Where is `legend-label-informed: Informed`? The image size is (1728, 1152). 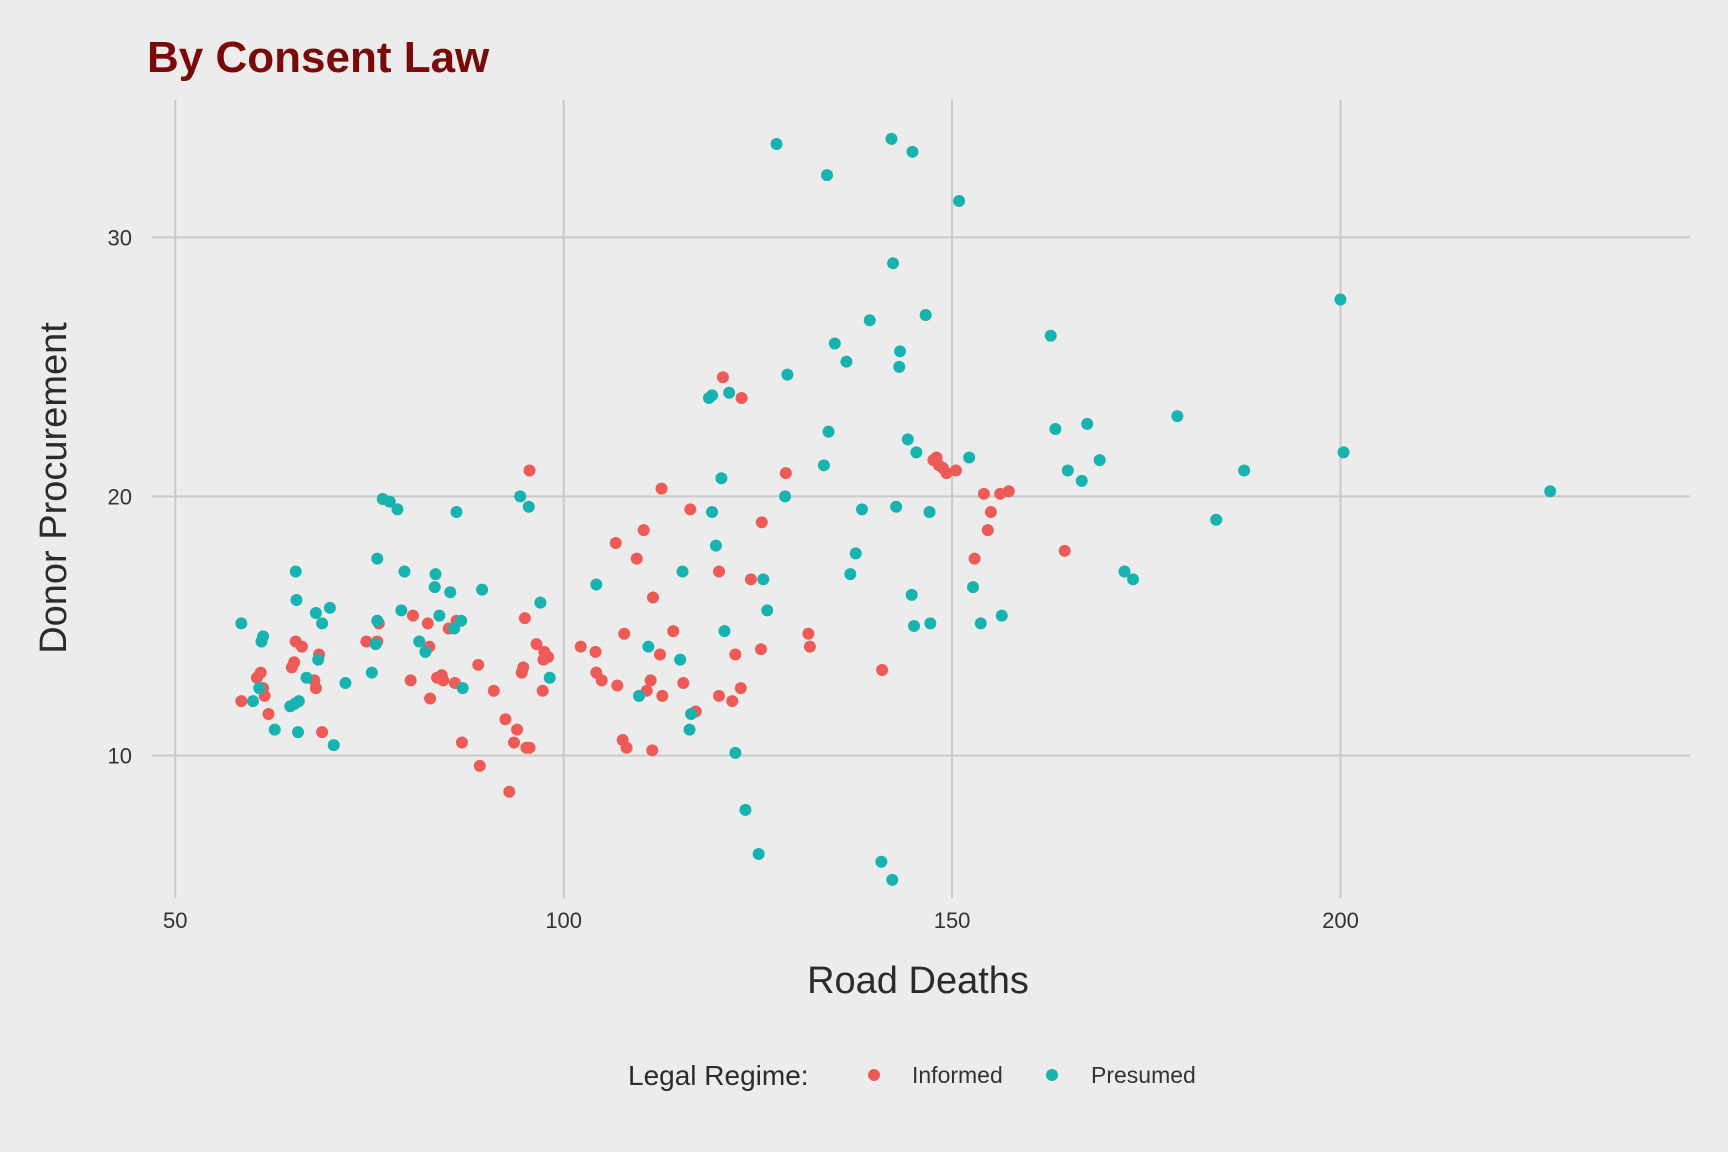 legend-label-informed: Informed is located at coordinates (957, 1075).